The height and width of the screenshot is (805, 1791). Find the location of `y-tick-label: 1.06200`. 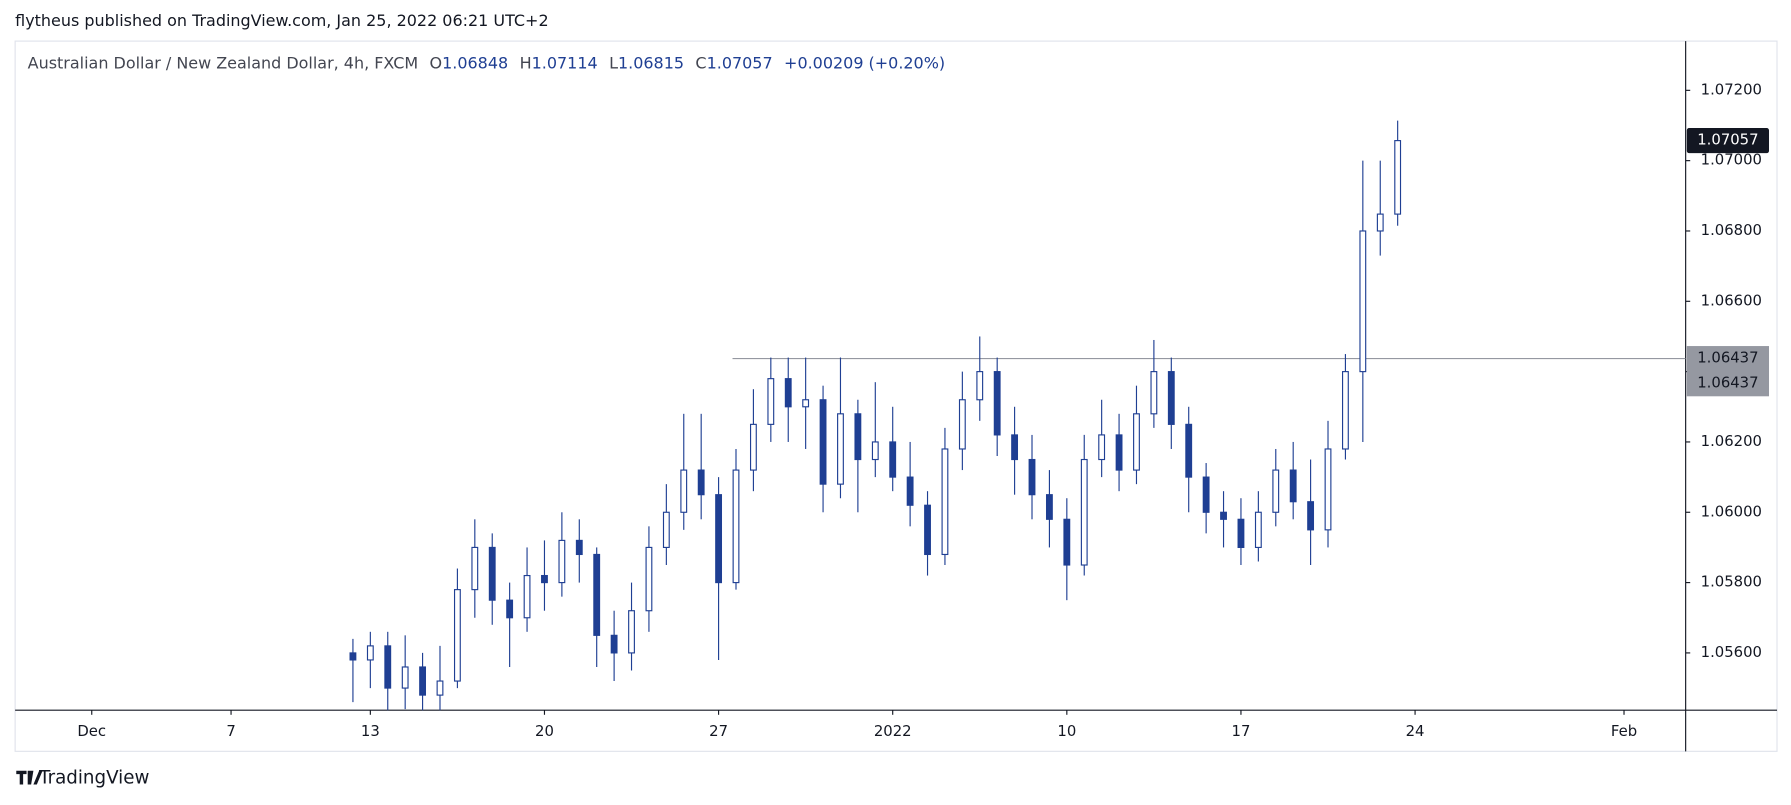

y-tick-label: 1.06200 is located at coordinates (1731, 441).